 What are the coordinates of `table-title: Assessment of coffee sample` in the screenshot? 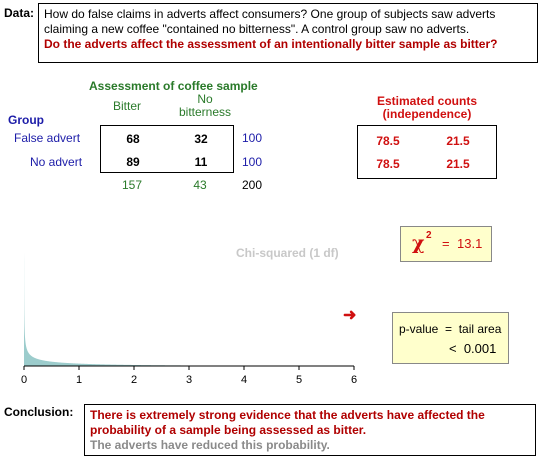 It's located at (173, 86).